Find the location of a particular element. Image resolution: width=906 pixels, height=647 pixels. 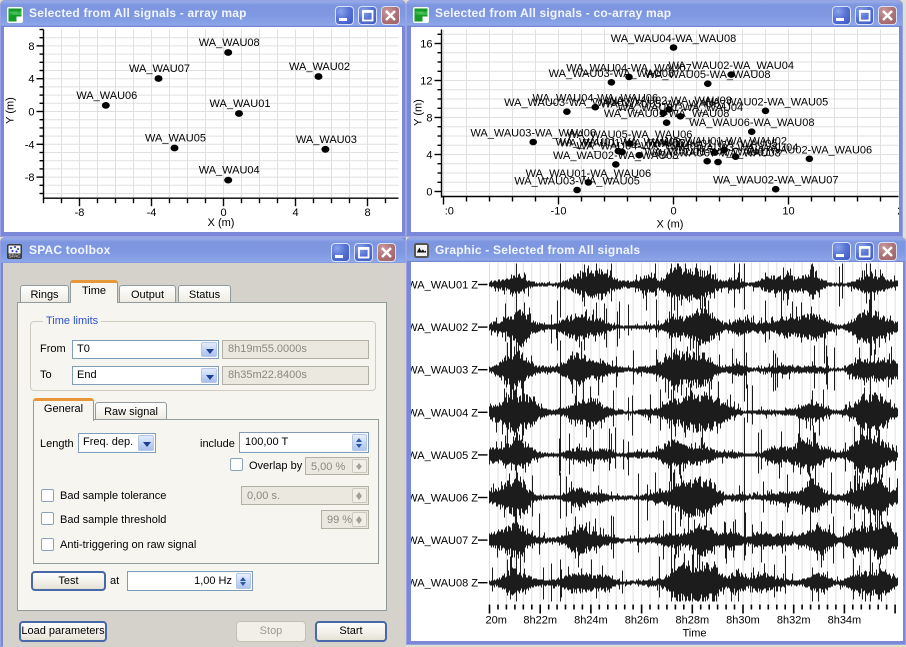

svg-text: WA_WAU06 is located at coordinates (106, 96).